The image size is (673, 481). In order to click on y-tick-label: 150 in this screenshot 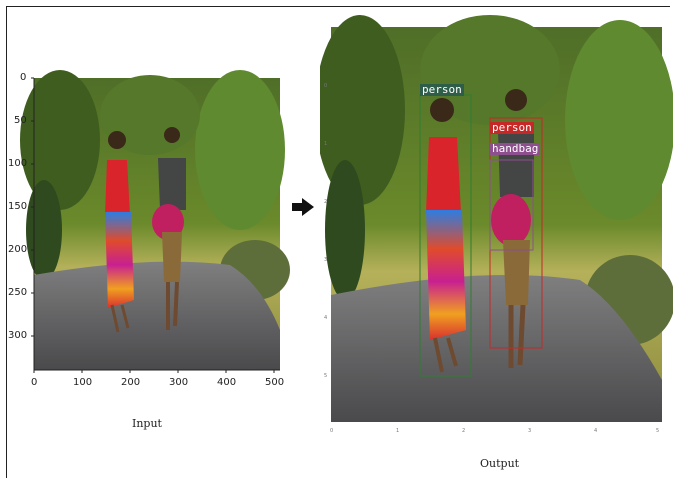, I will do `click(18, 206)`.